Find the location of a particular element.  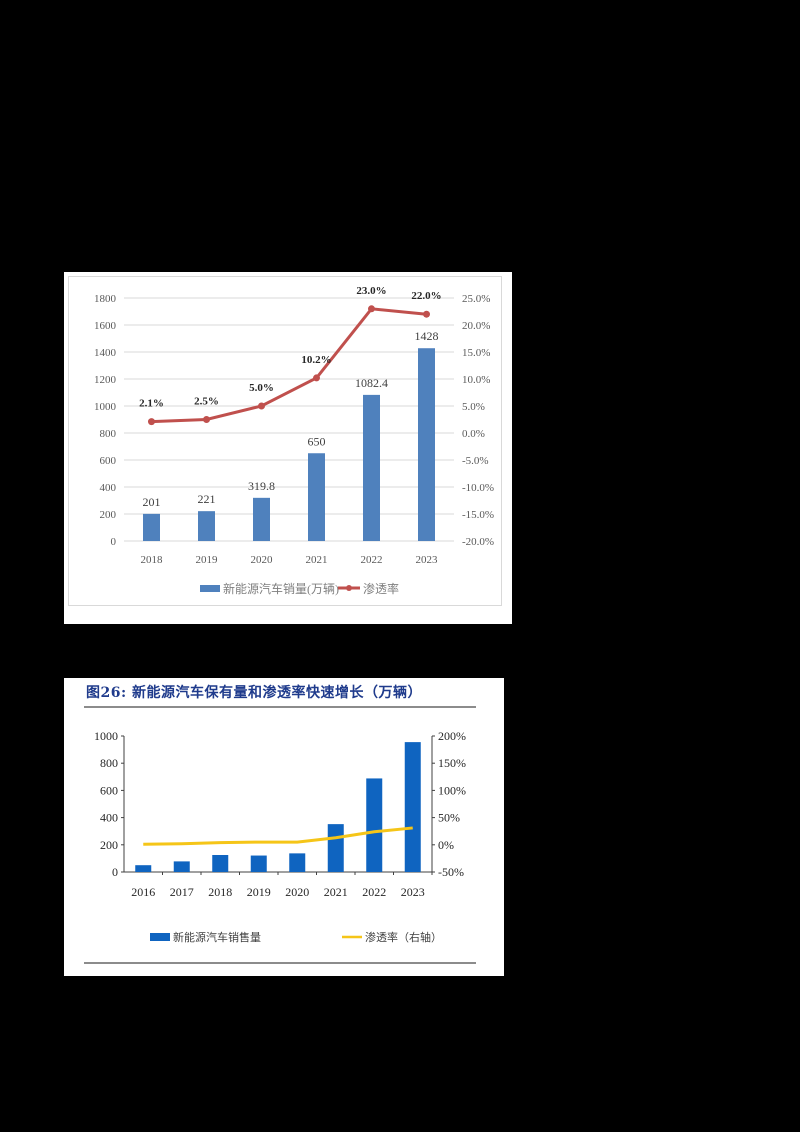

legend-line-label: 渗透率 is located at coordinates (381, 588).